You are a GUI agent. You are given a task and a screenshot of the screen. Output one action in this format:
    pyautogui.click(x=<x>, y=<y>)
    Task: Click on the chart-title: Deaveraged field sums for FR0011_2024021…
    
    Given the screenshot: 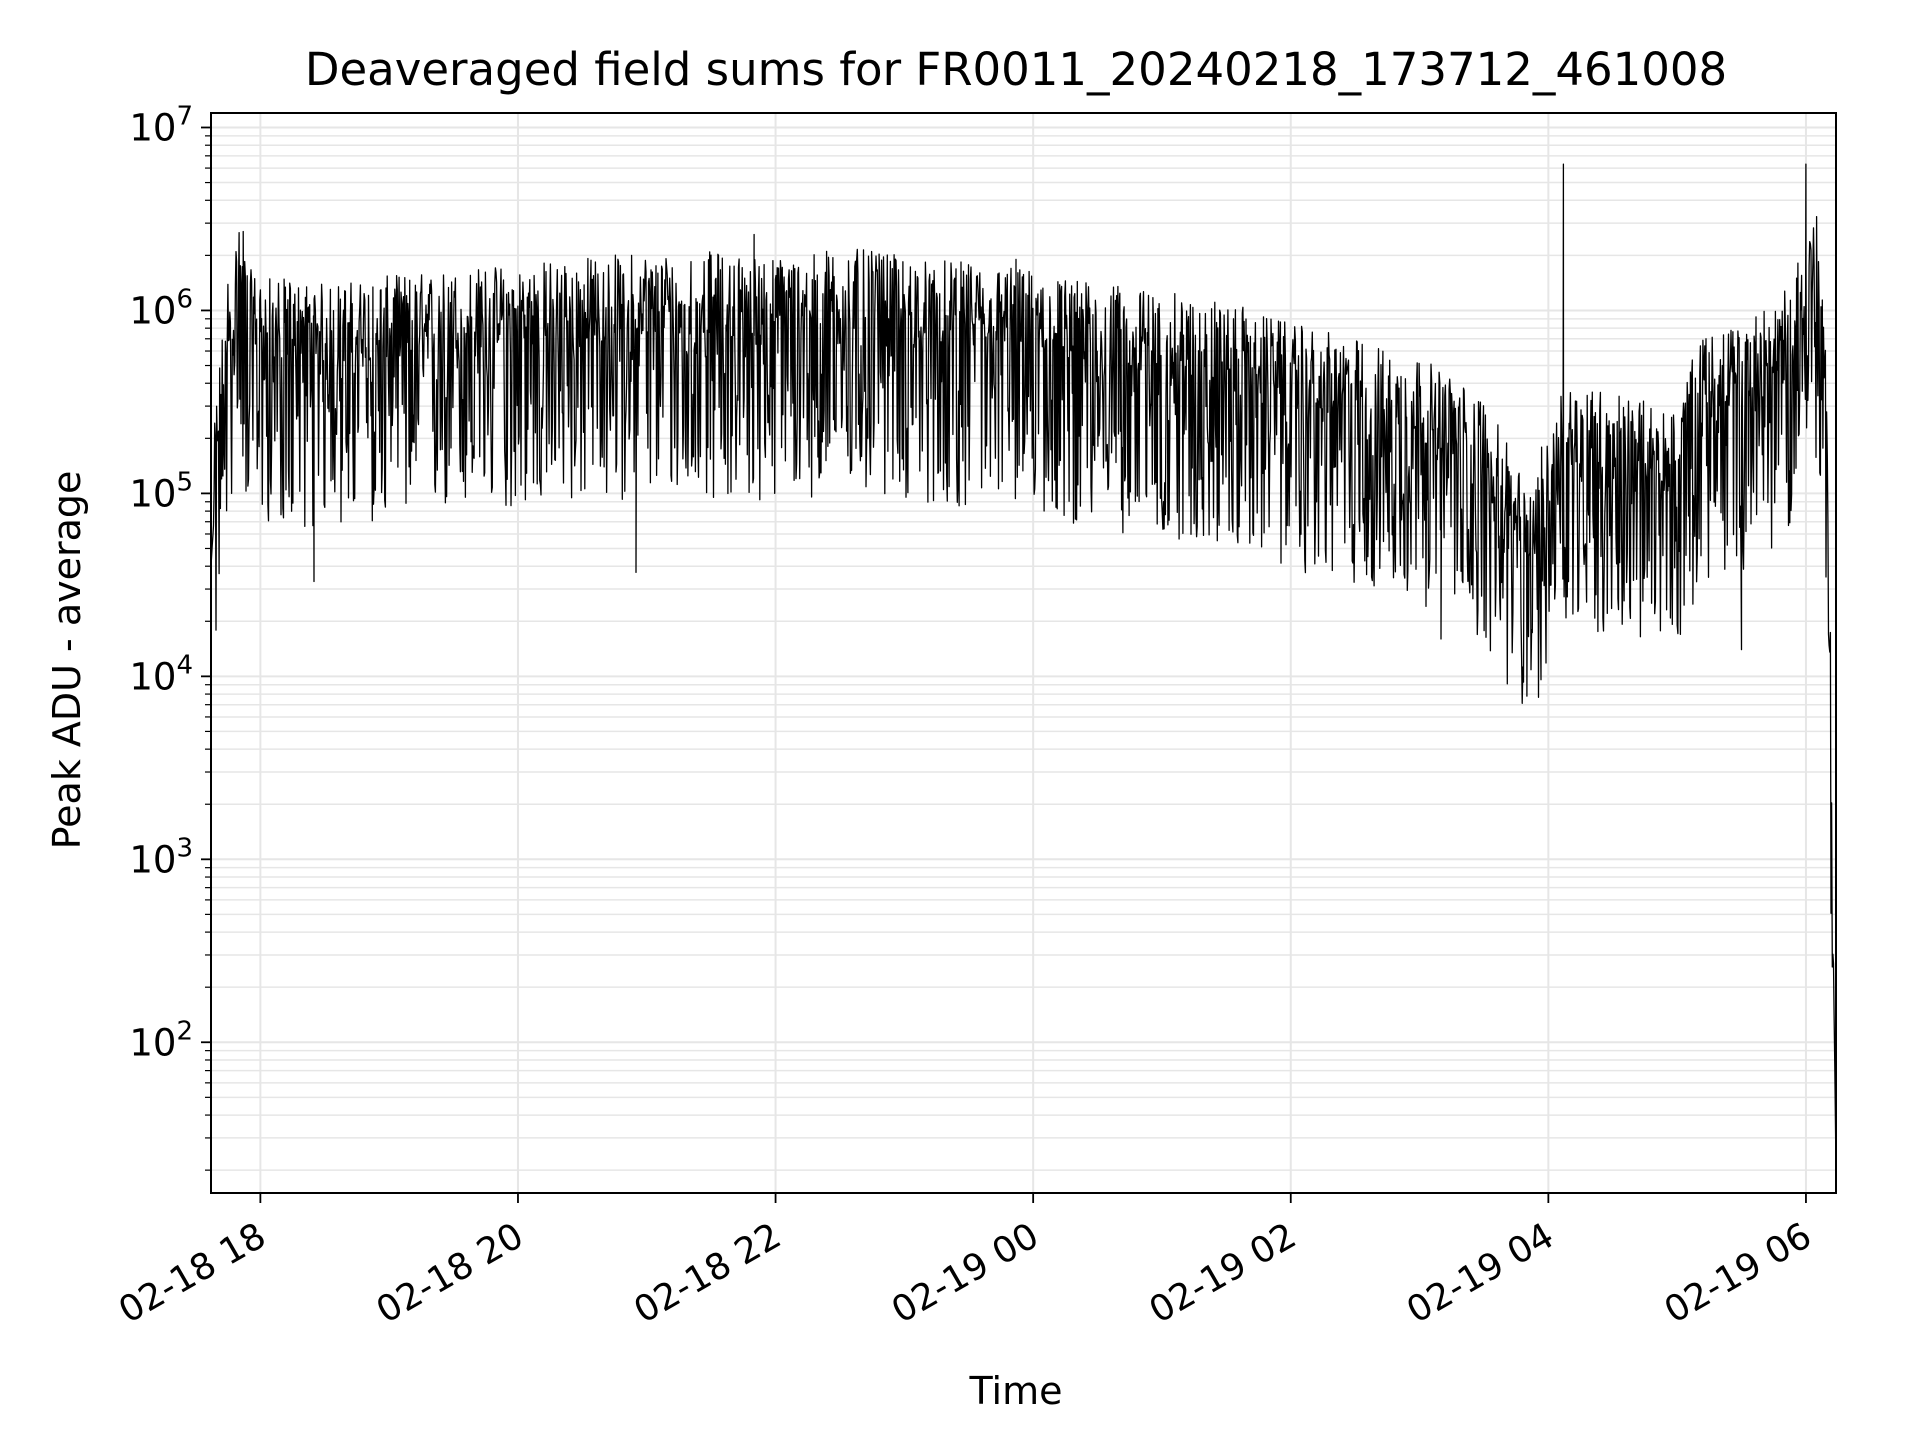 What is the action you would take?
    pyautogui.click(x=1016, y=69)
    